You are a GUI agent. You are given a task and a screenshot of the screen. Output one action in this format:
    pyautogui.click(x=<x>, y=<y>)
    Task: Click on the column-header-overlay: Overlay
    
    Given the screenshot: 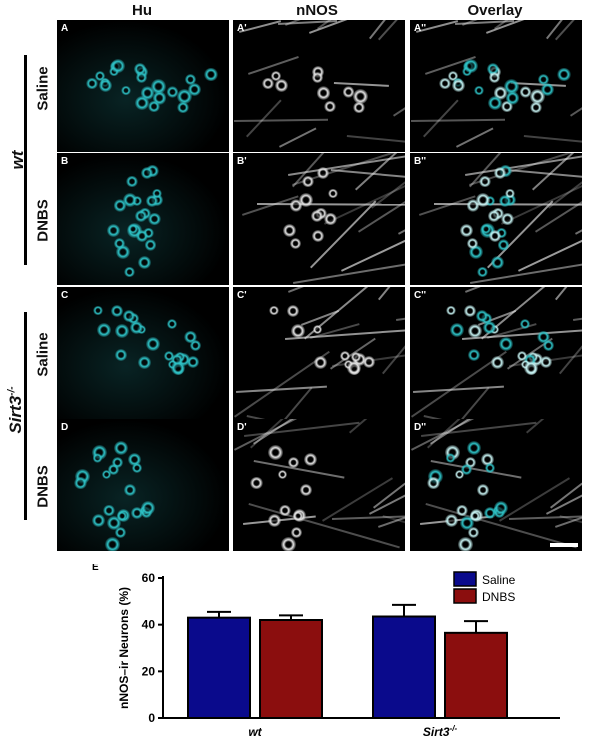 What is the action you would take?
    pyautogui.click(x=495, y=10)
    